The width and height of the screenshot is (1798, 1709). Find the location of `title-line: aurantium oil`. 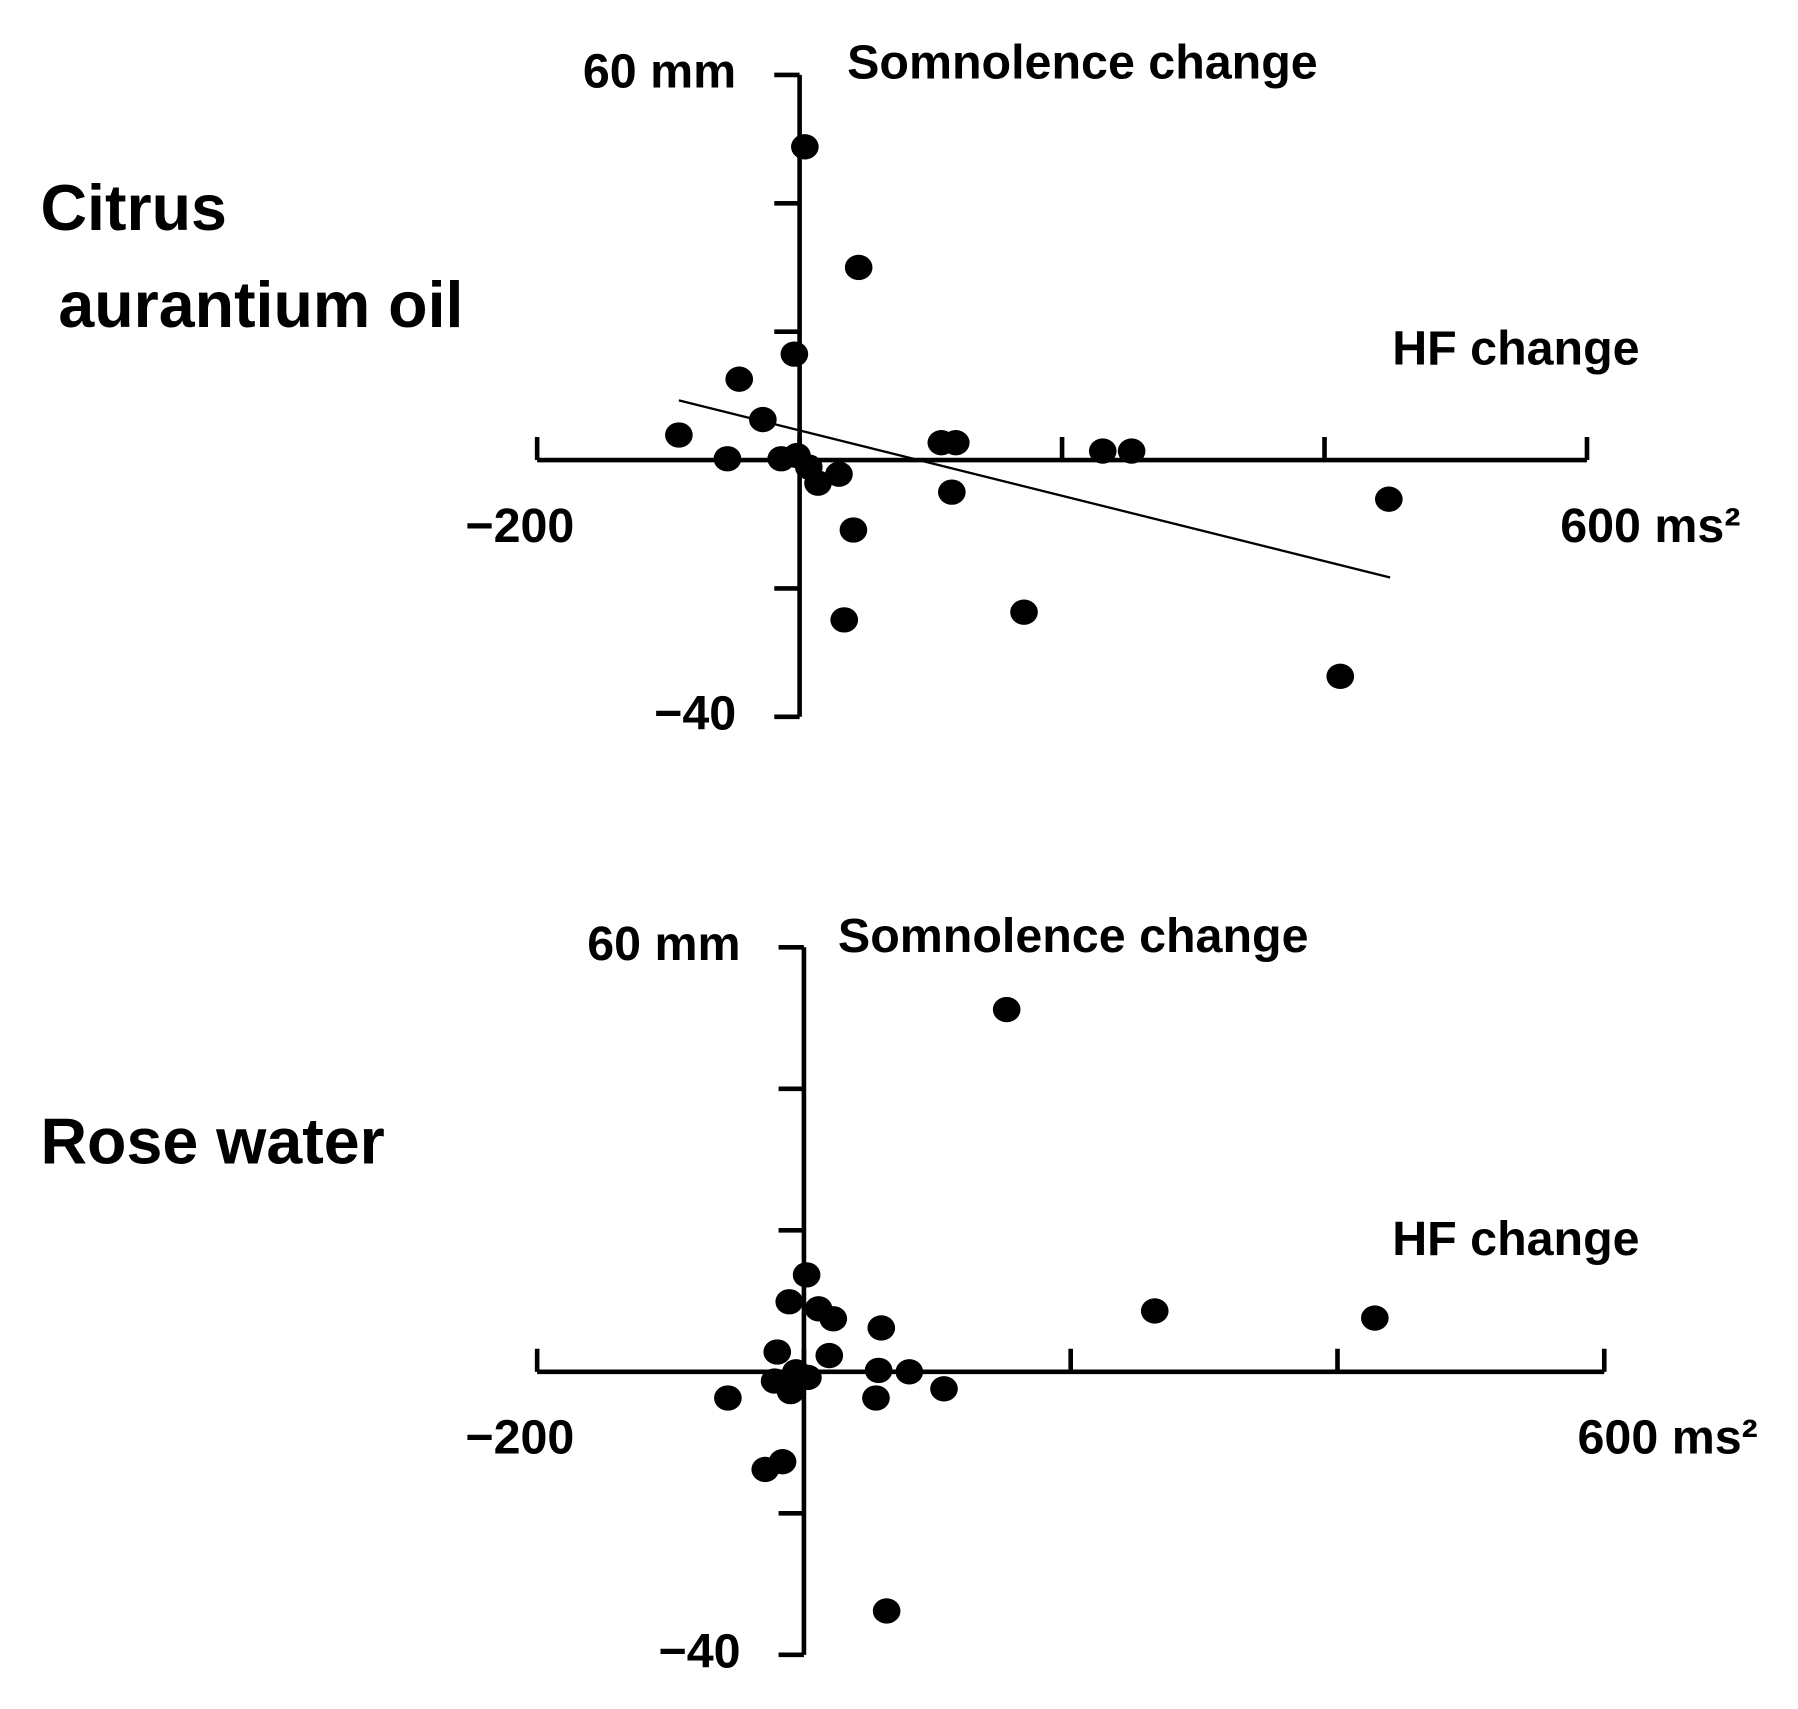

title-line: aurantium oil is located at coordinates (251, 305).